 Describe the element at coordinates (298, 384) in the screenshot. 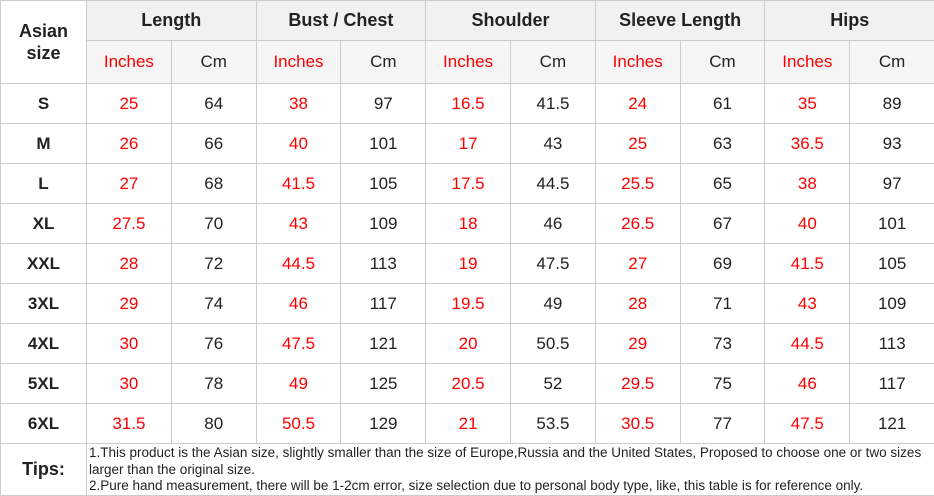

I see `measurement-value: 49` at that location.